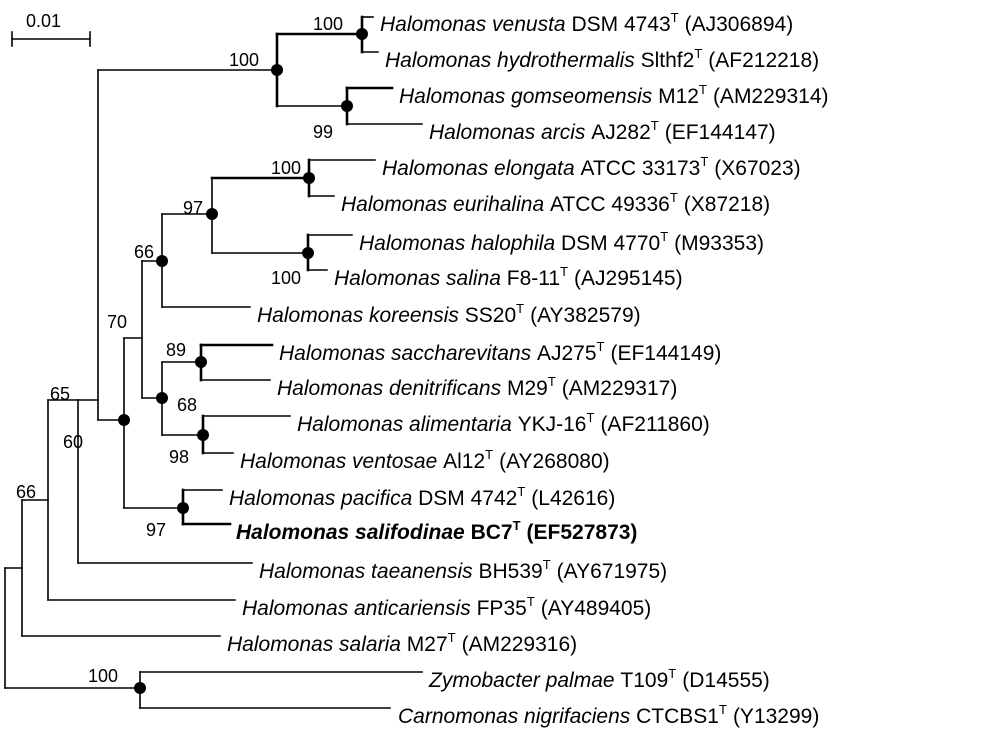 The width and height of the screenshot is (994, 730). I want to click on accession-number: (AY489405), so click(596, 608).